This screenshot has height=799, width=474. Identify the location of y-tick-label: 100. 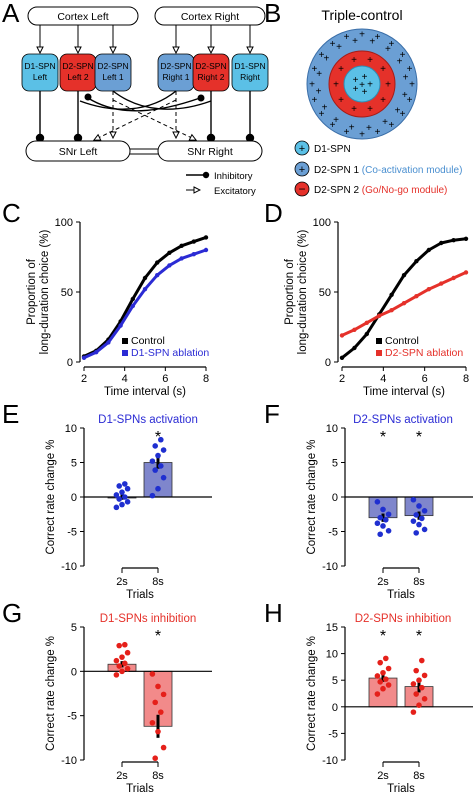
(322, 223).